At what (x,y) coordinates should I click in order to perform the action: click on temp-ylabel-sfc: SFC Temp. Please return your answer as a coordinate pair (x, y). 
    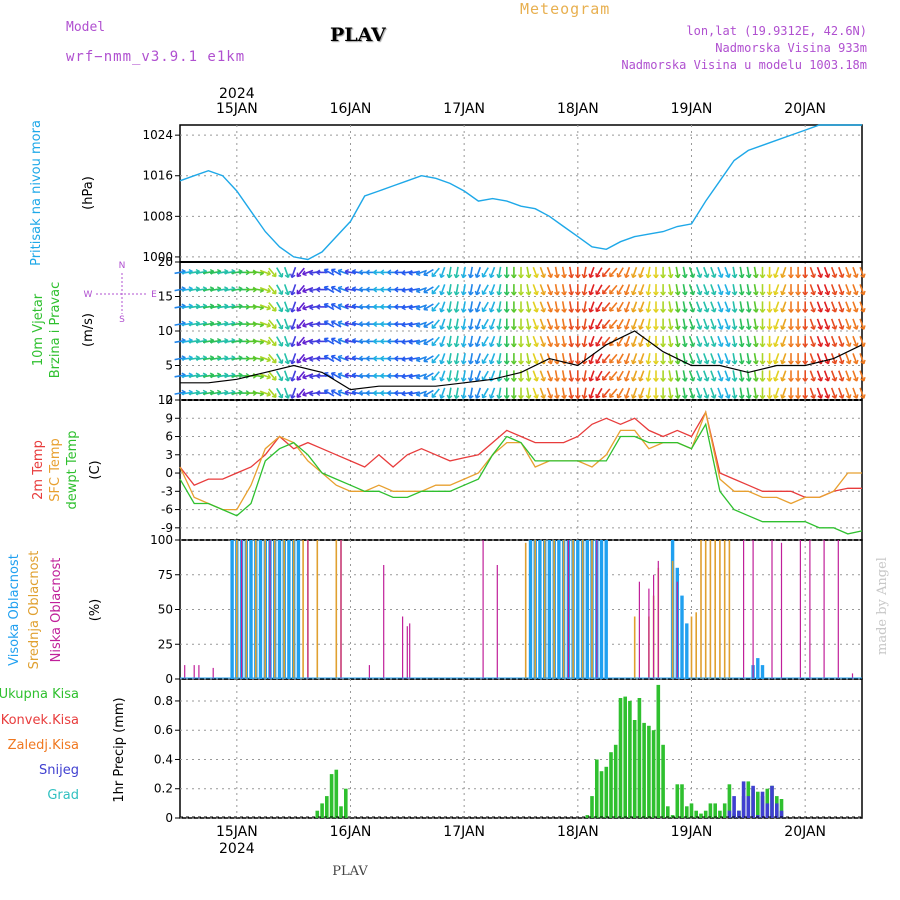
    Looking at the image, I should click on (55, 470).